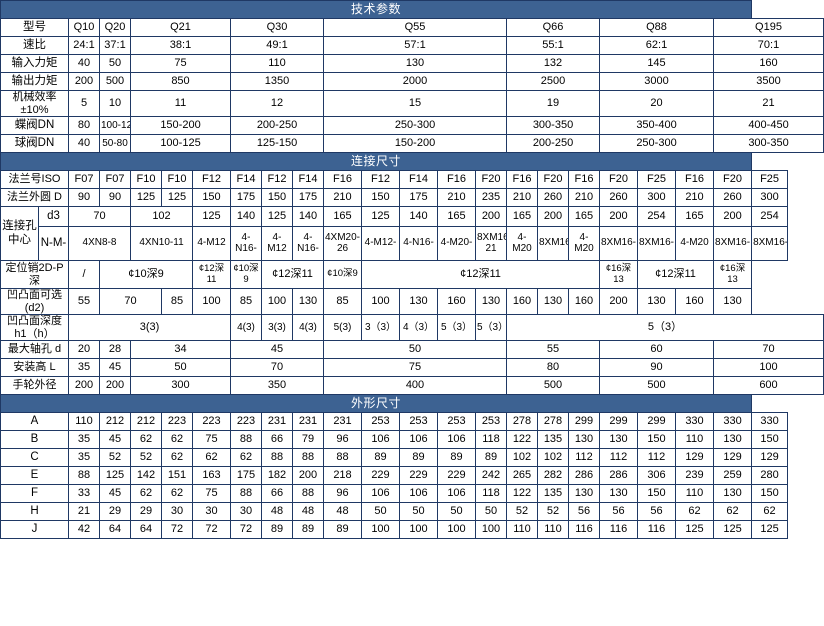  Describe the element at coordinates (34, 301) in the screenshot. I see `row-label-face-opt: 凹凸面可选(d2)` at that location.